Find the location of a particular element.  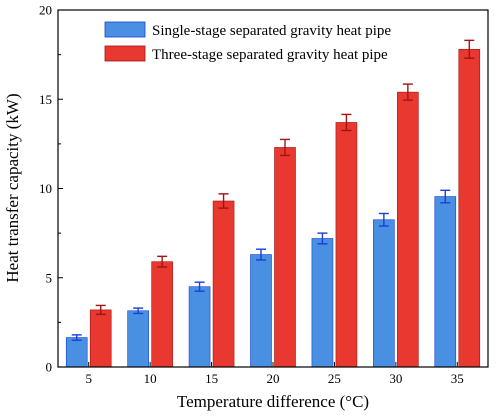

legend-swatch-three-stage is located at coordinates (125, 53).